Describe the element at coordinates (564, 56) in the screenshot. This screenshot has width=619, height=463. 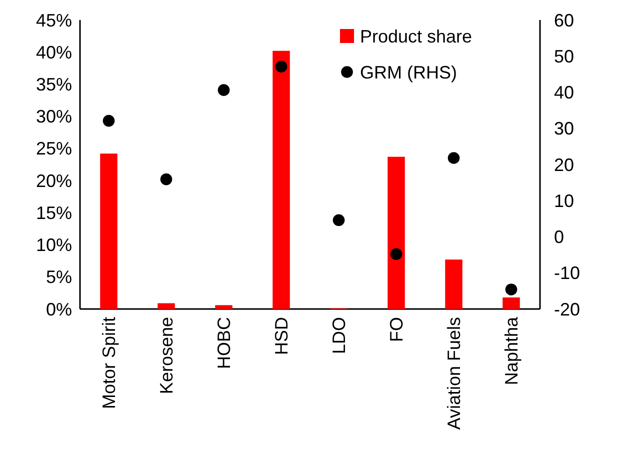
I see `y2-tick-label: 50` at that location.